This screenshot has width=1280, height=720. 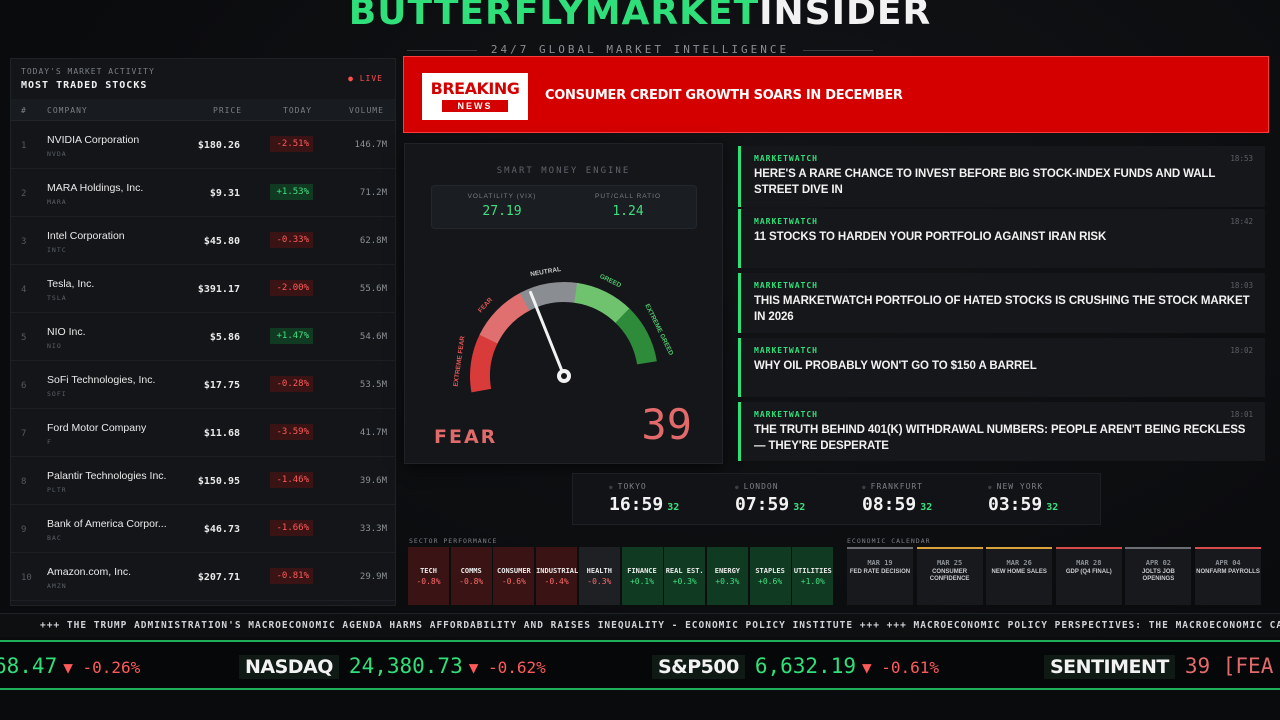 What do you see at coordinates (57, 586) in the screenshot?
I see `ticker-symbol: AMZN` at bounding box center [57, 586].